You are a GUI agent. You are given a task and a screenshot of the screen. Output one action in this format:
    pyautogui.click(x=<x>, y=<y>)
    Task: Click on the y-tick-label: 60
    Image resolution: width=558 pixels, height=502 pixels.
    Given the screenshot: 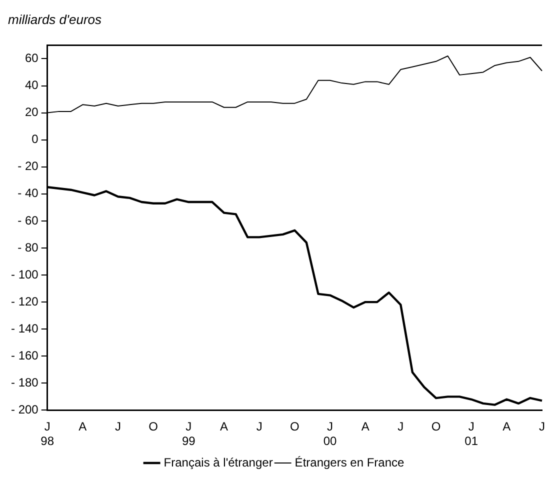 What is the action you would take?
    pyautogui.click(x=31, y=58)
    